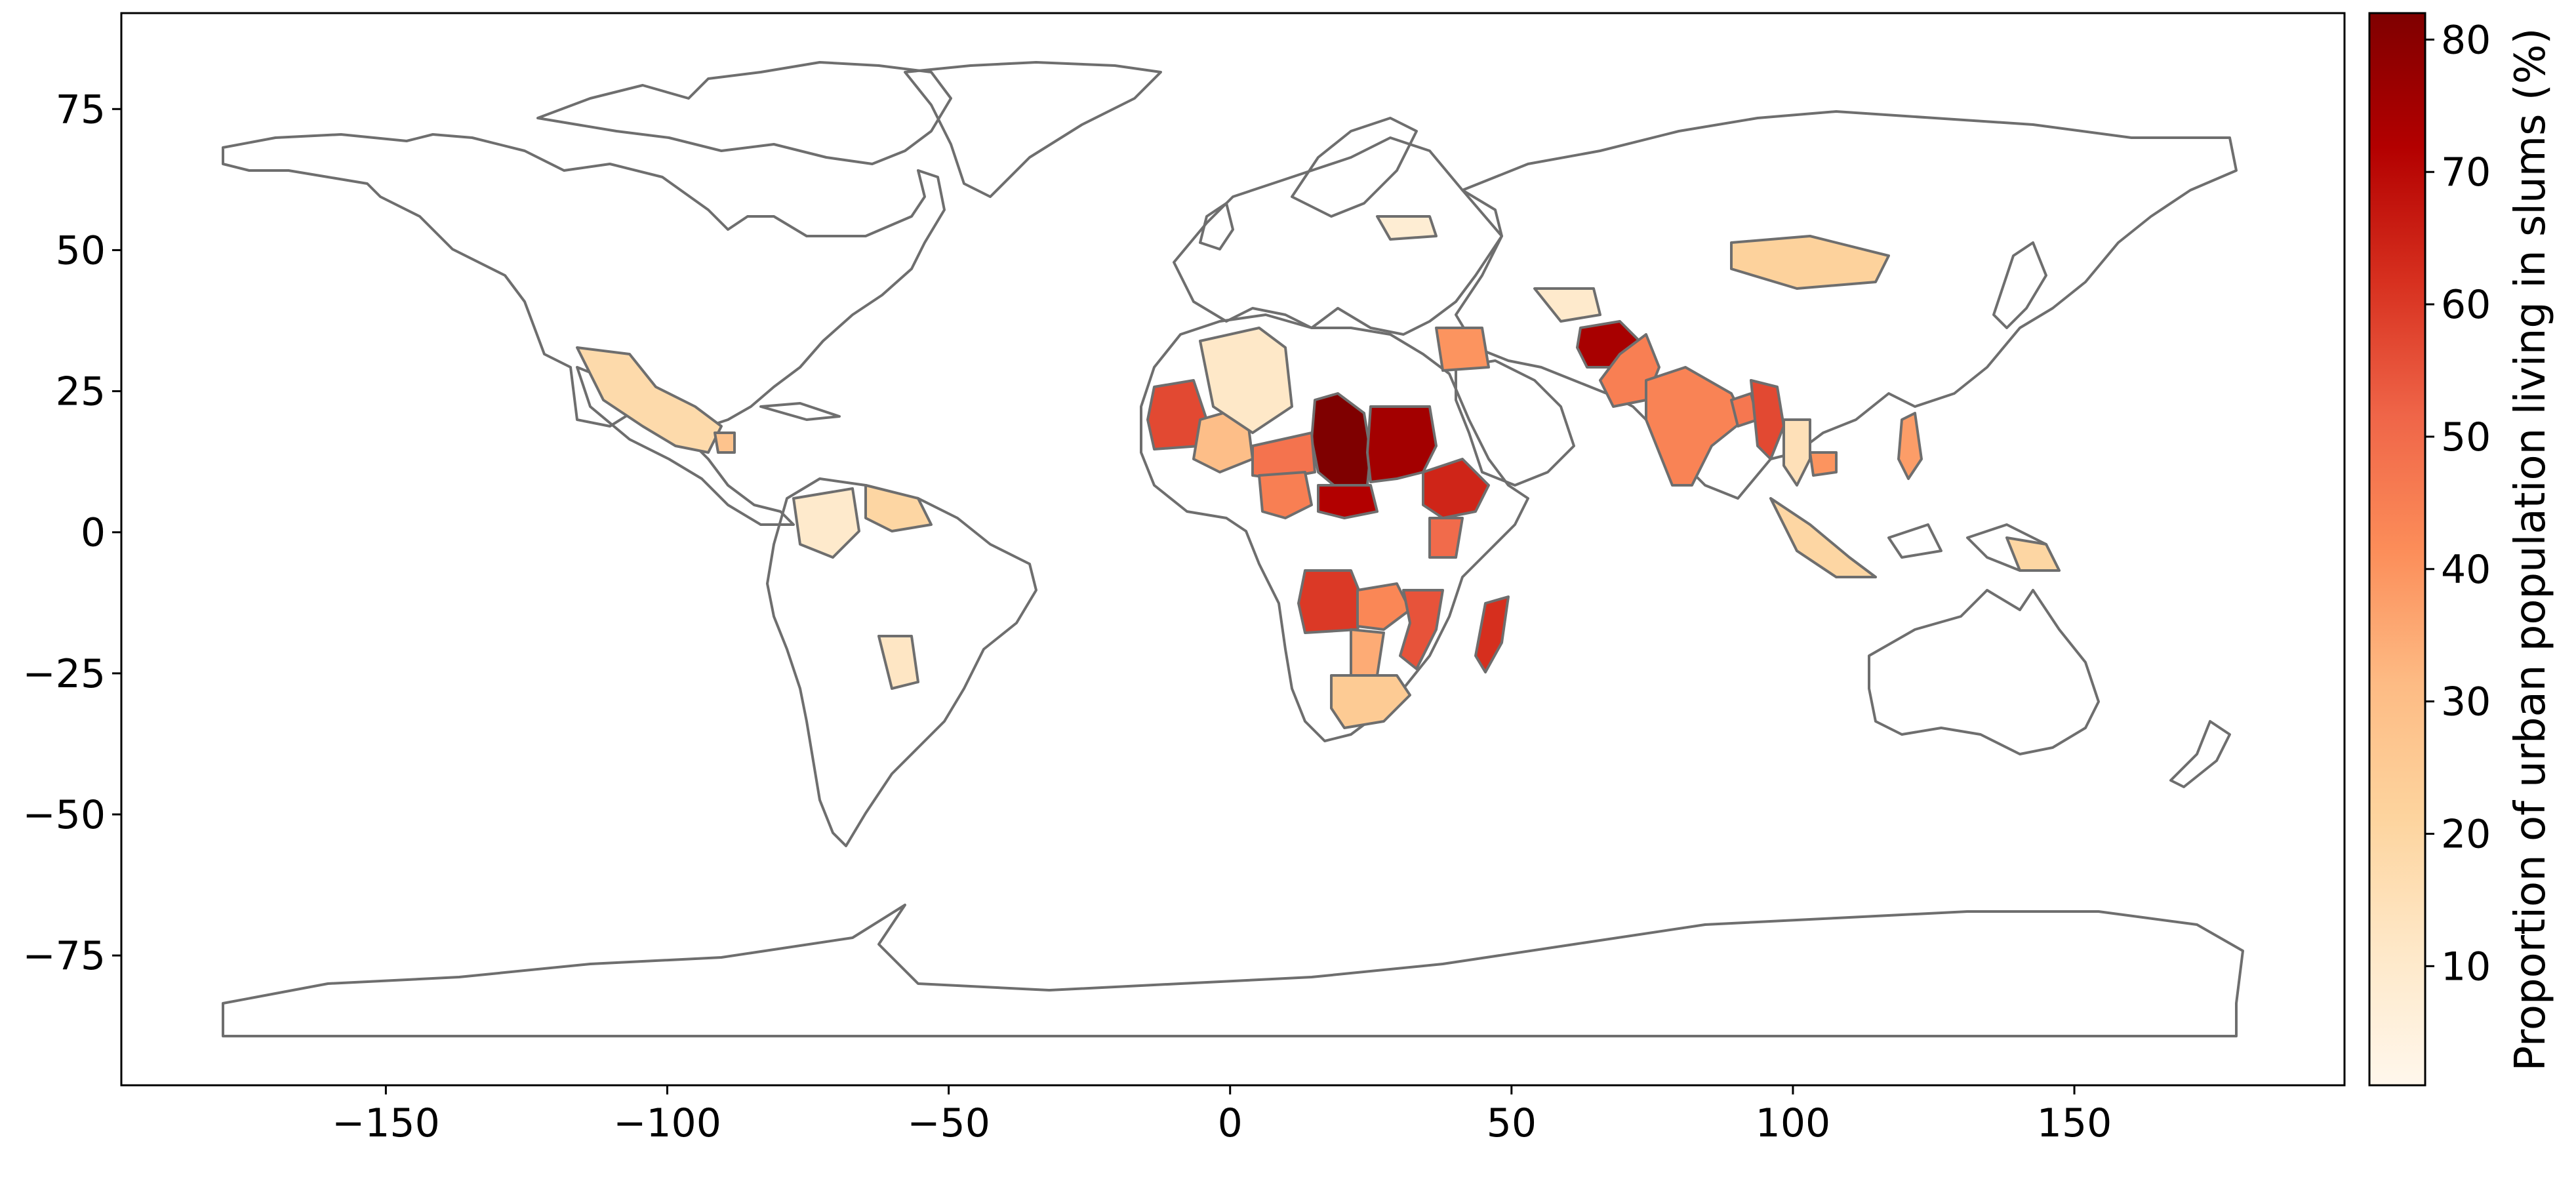 Image resolution: width=2576 pixels, height=1202 pixels. I want to click on region-papua-new-guinea, so click(2033, 554).